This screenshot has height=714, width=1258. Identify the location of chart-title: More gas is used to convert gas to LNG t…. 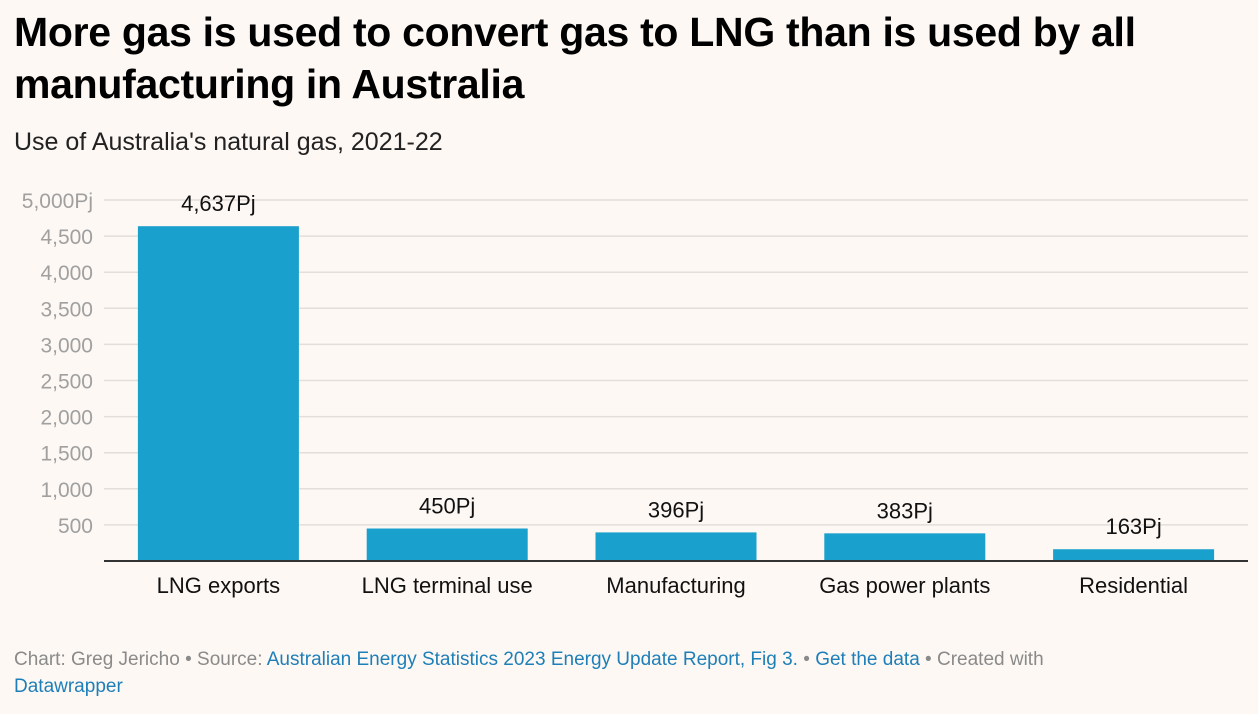
(575, 58).